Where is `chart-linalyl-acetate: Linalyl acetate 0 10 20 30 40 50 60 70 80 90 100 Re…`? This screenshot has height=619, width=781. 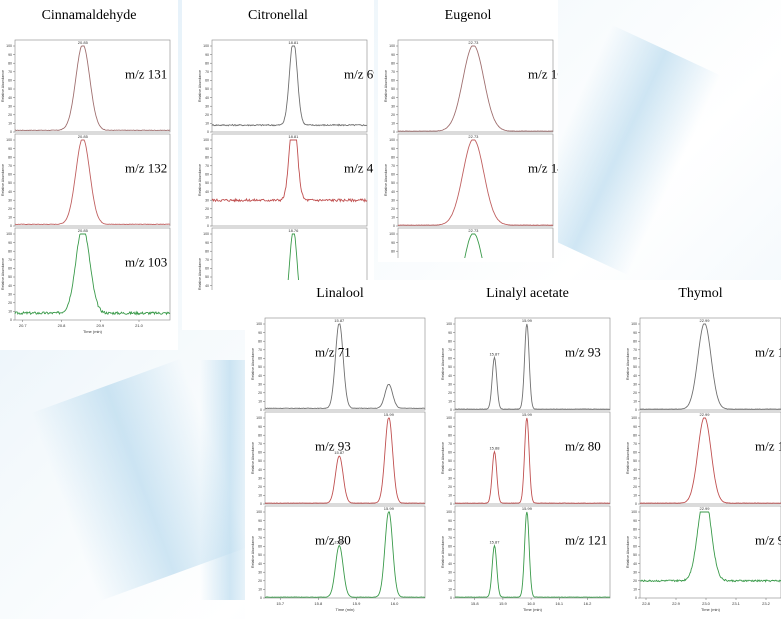 chart-linalyl-acetate: Linalyl acetate 0 10 20 30 40 50 60 70 80 90 100 Re… is located at coordinates (527, 449).